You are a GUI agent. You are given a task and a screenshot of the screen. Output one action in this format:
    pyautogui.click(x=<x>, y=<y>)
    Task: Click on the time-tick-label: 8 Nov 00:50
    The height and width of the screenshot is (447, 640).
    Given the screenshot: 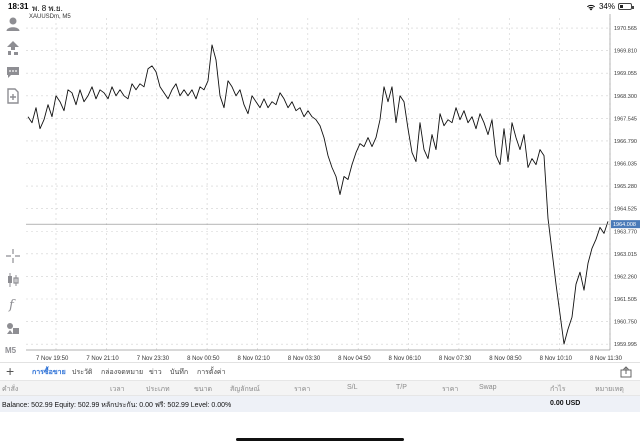 What is the action you would take?
    pyautogui.click(x=203, y=359)
    